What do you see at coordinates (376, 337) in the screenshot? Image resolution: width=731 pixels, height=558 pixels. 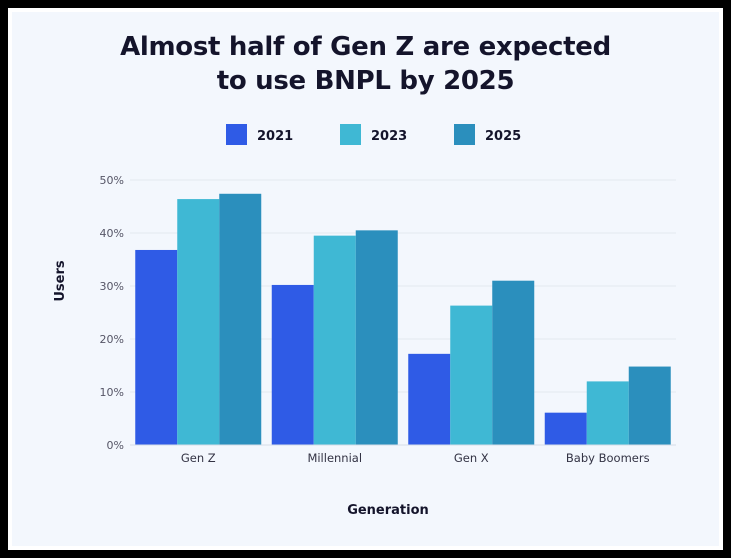 I see `bar-2025-millennial` at bounding box center [376, 337].